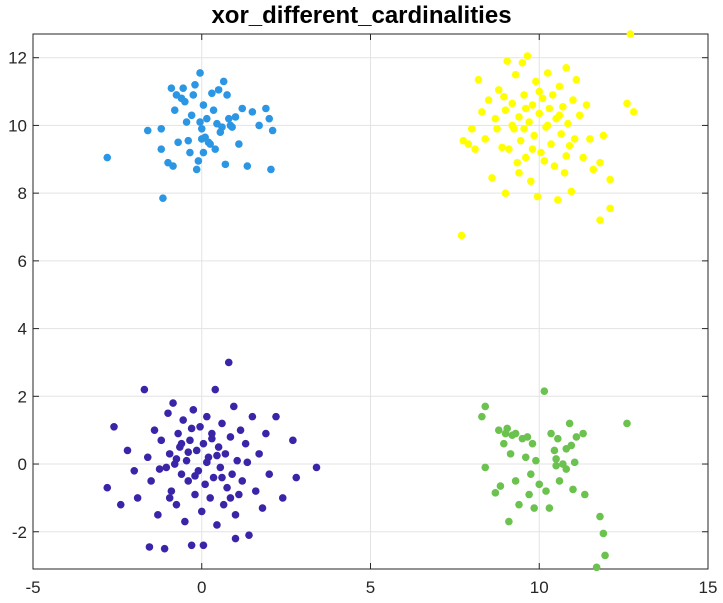 The image size is (723, 603). What do you see at coordinates (370, 587) in the screenshot?
I see `x-tick-label: 5` at bounding box center [370, 587].